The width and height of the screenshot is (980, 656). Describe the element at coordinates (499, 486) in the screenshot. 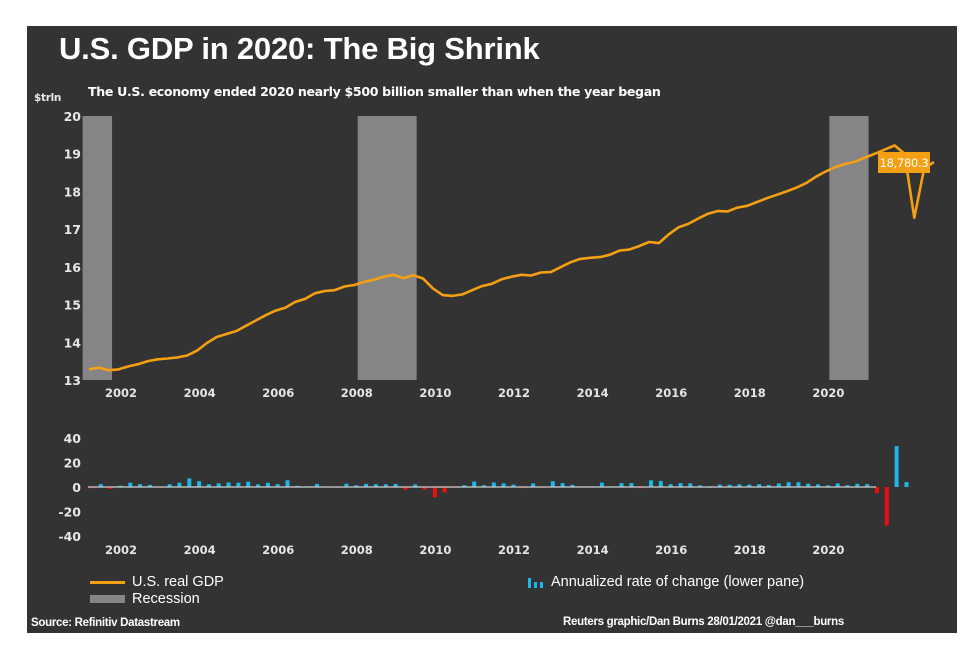

I see `rate-bars` at that location.